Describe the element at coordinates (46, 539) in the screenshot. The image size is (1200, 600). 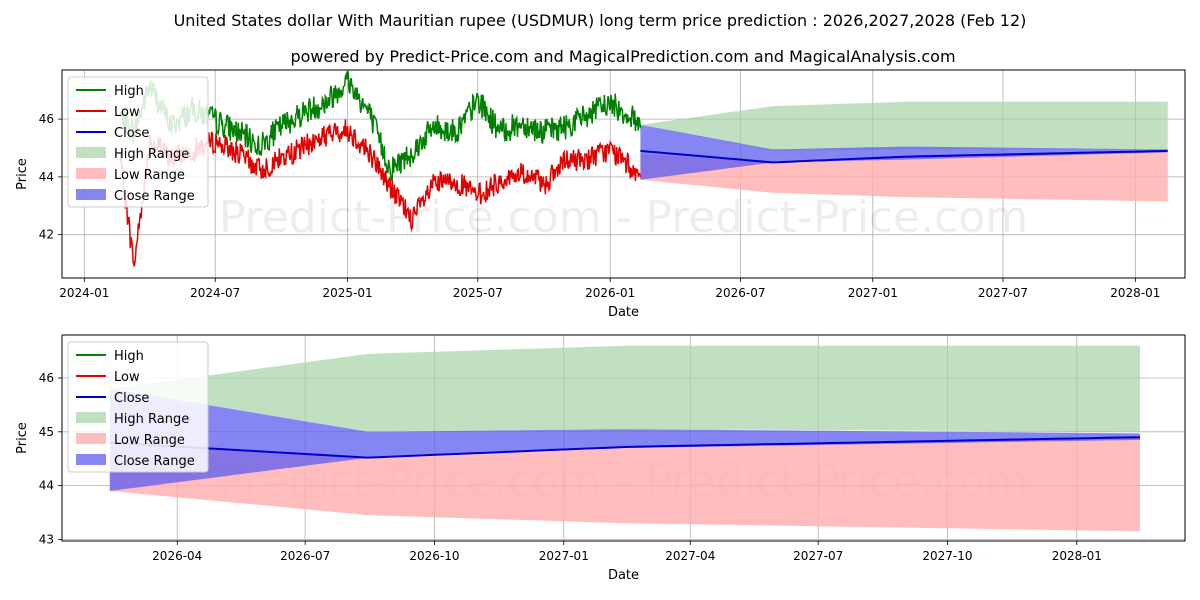
I see `y-tick-label: 43` at that location.